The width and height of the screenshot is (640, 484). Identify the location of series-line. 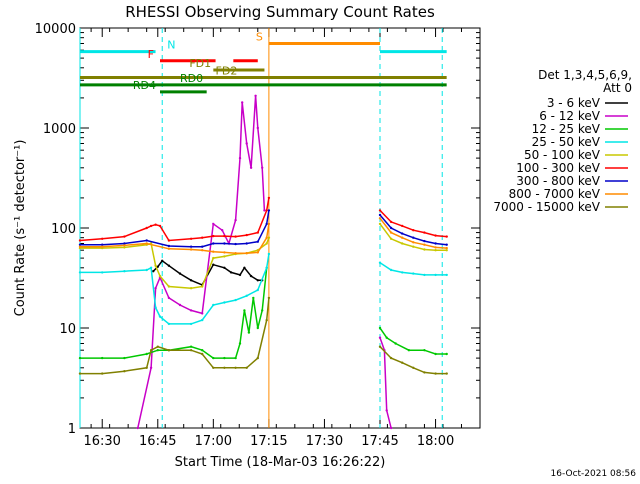
(175, 238).